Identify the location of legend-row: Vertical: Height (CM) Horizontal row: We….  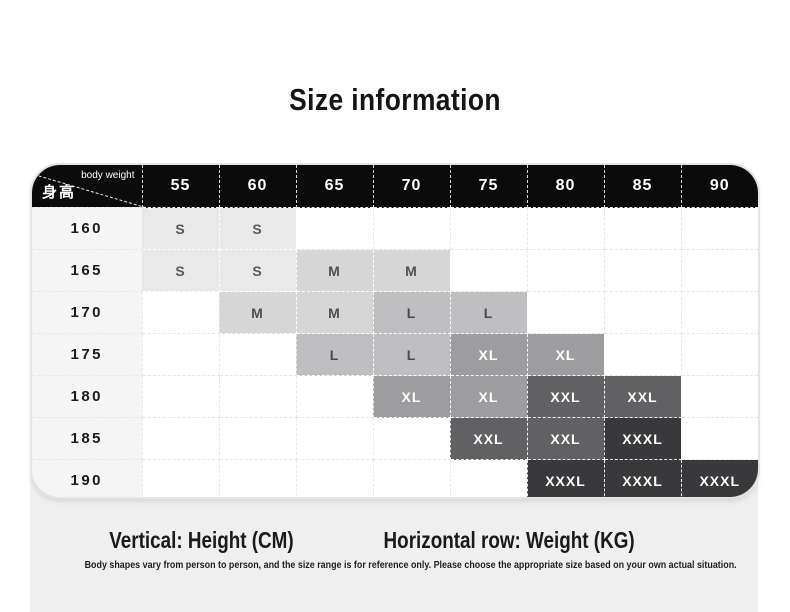
(394, 540).